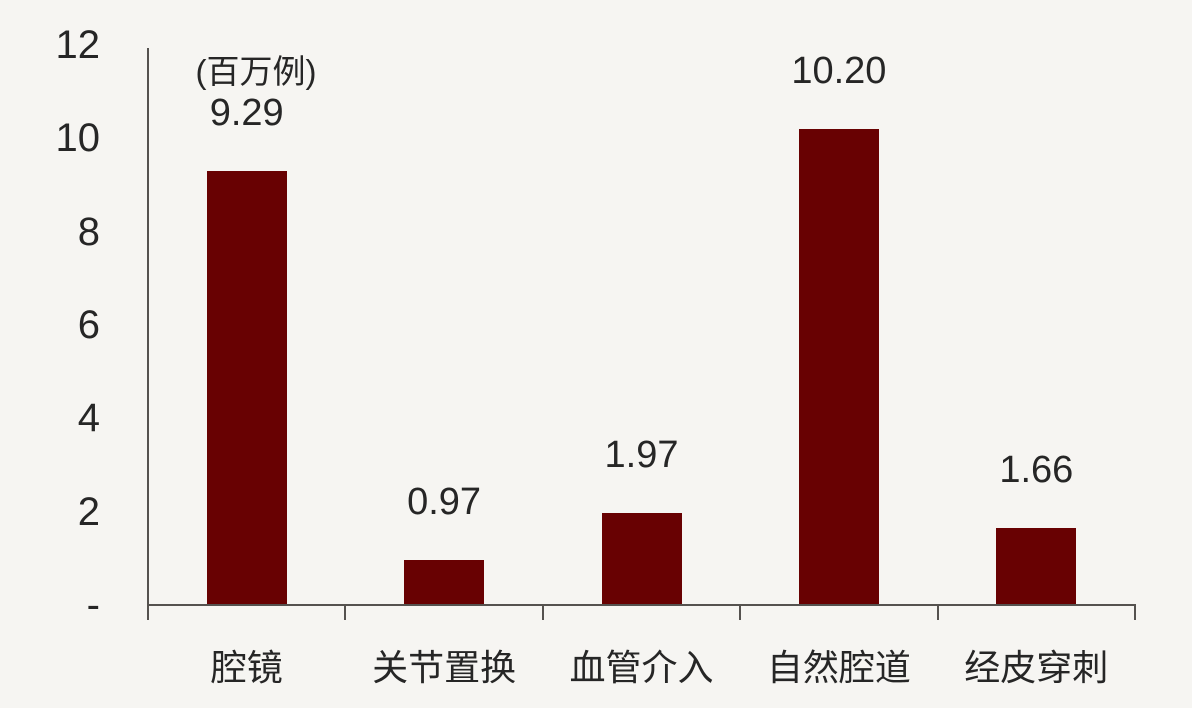 This screenshot has width=1192, height=708. What do you see at coordinates (78, 138) in the screenshot?
I see `y-axis-tick-label: 10` at bounding box center [78, 138].